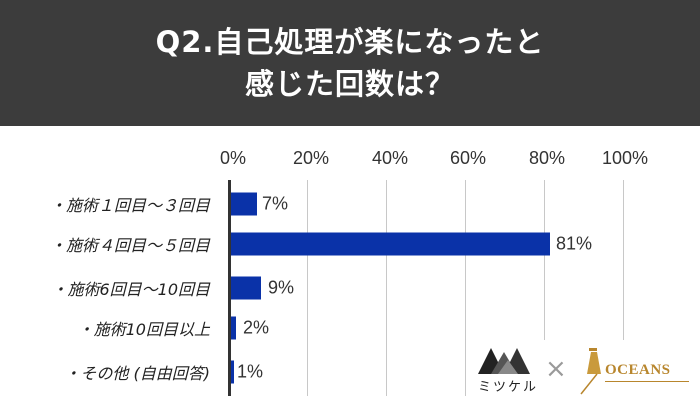 The height and width of the screenshot is (420, 700). I want to click on value-label: 2%, so click(256, 327).